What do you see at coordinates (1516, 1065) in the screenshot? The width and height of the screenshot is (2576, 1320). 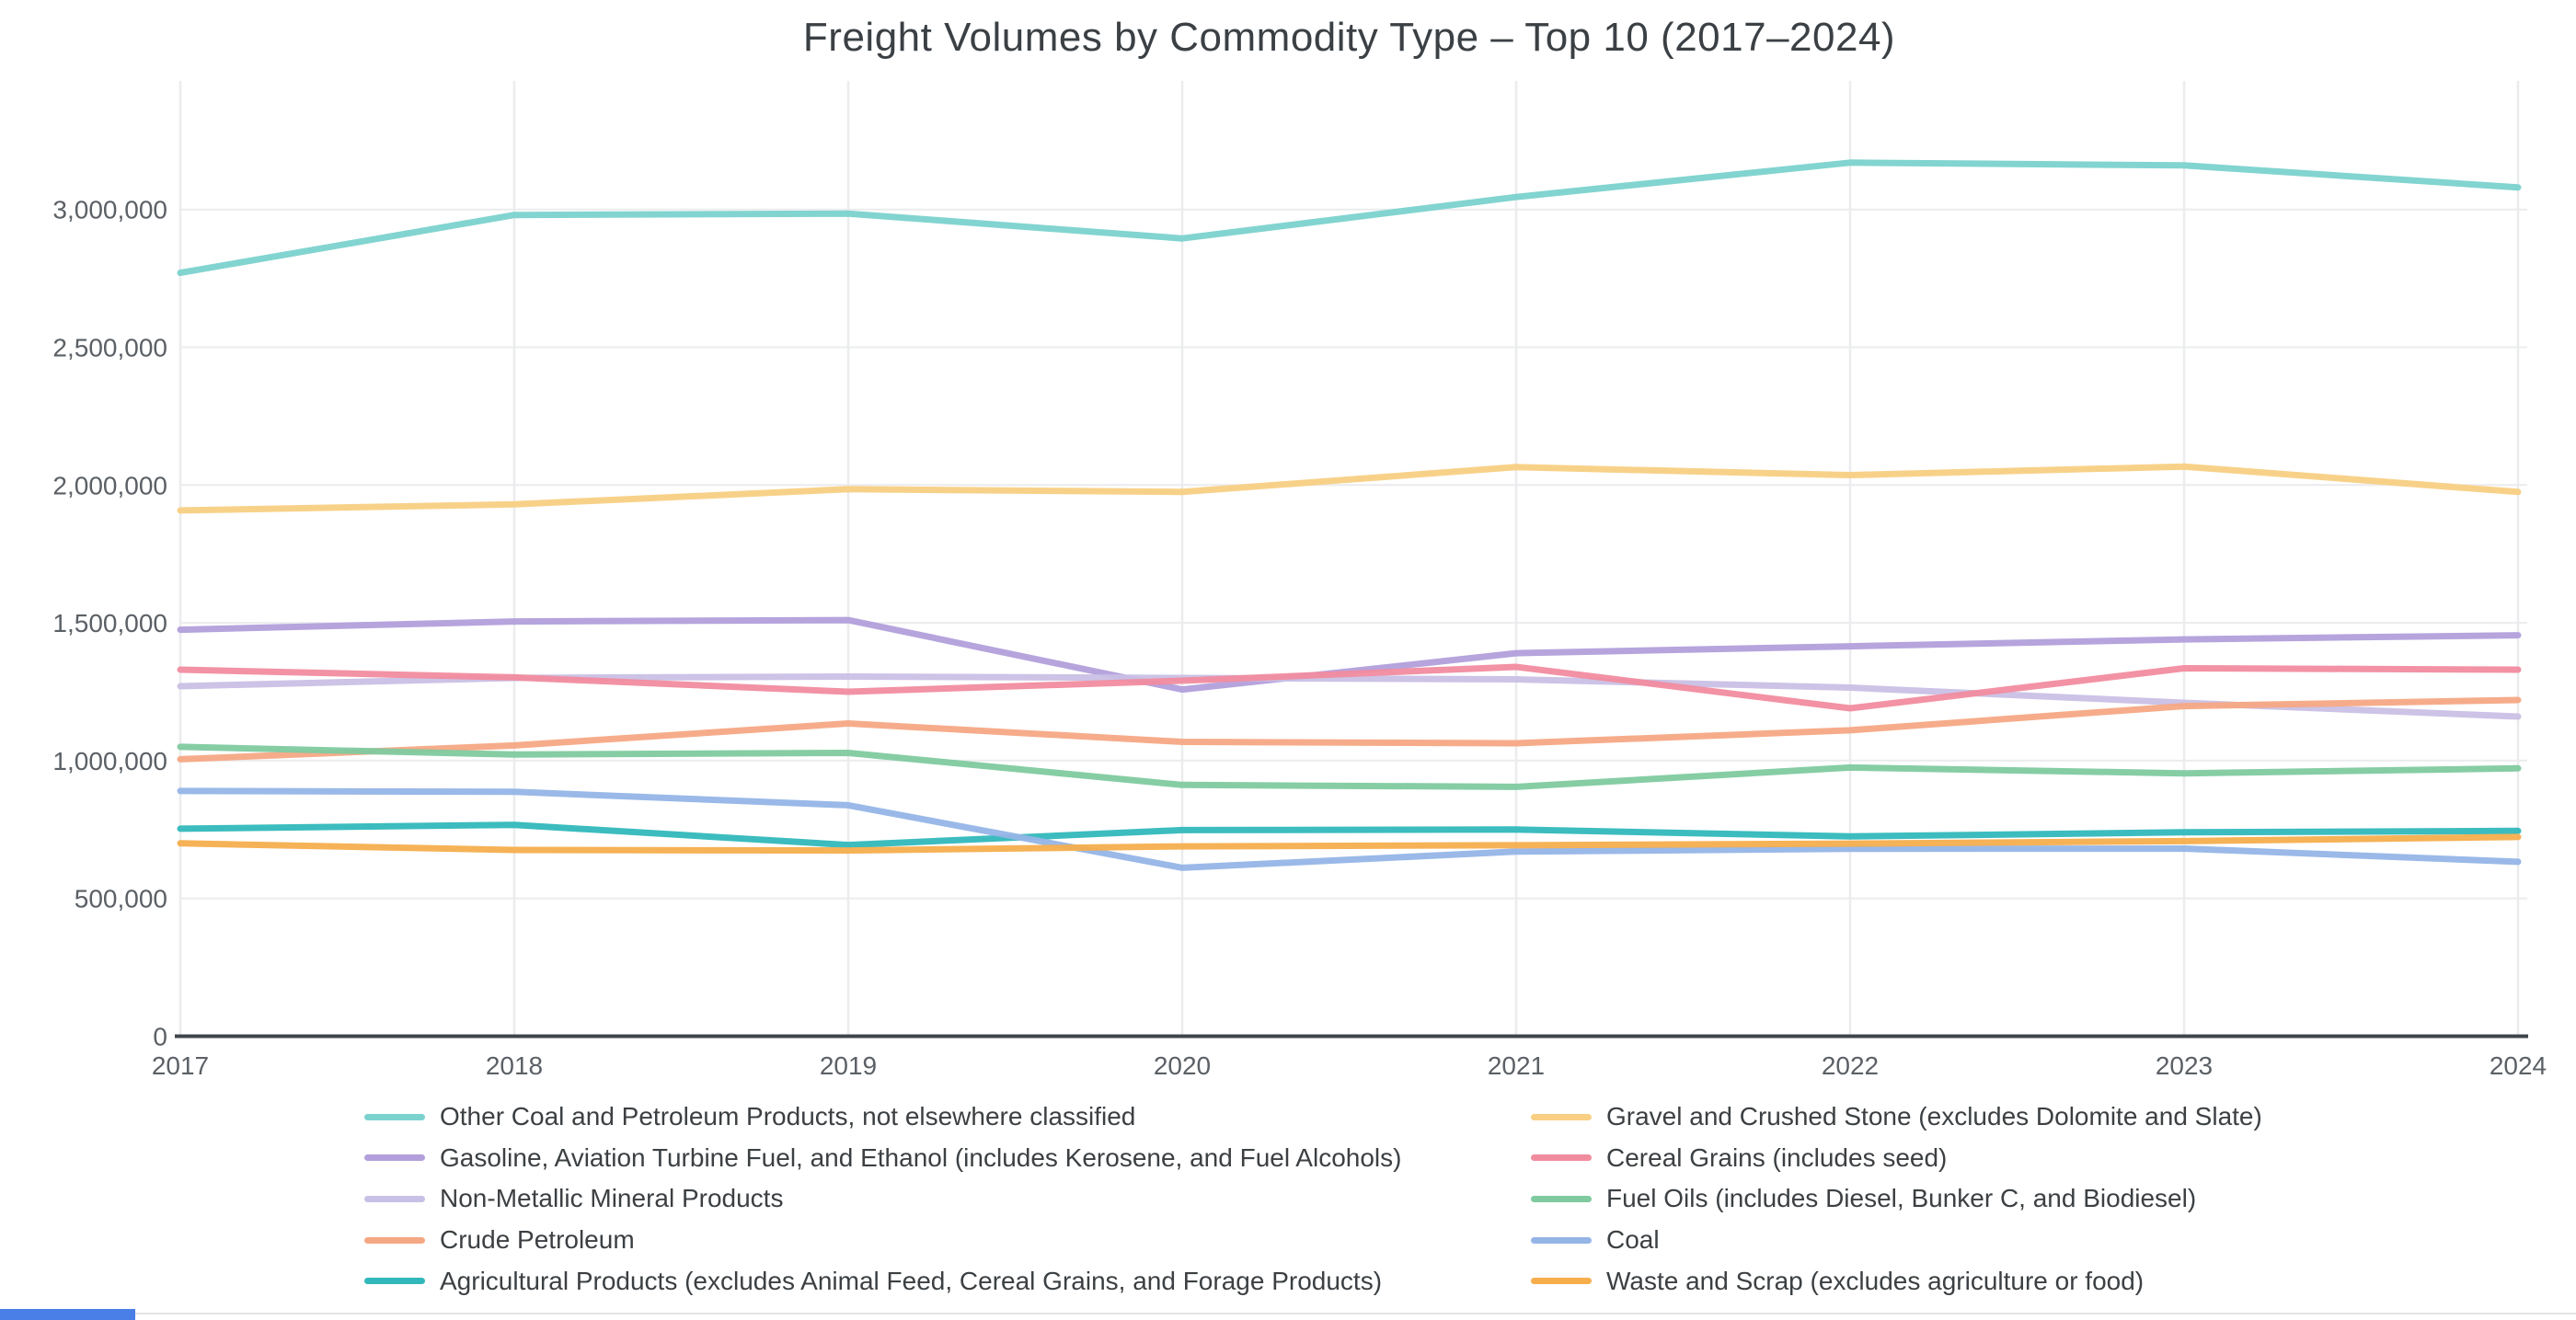 I see `x-axis-tick-label: 2021` at bounding box center [1516, 1065].